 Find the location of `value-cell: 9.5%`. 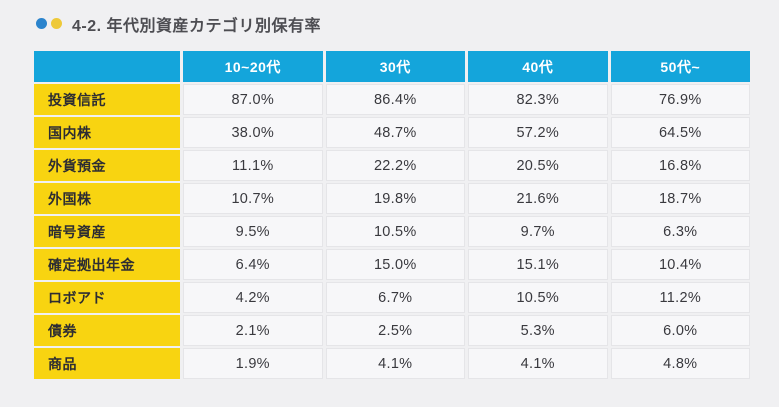

value-cell: 9.5% is located at coordinates (253, 231).